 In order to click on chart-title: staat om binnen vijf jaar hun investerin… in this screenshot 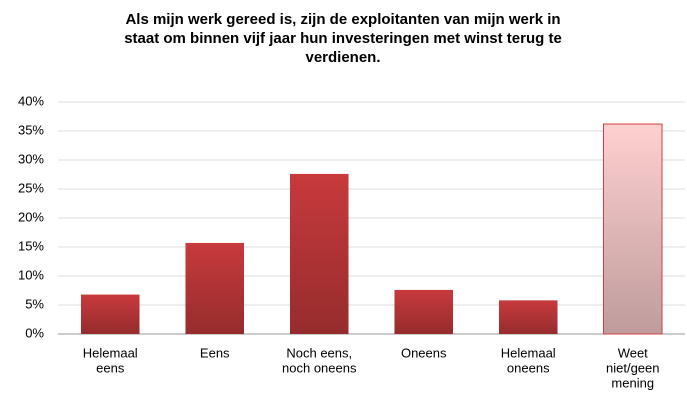, I will do `click(343, 38)`.